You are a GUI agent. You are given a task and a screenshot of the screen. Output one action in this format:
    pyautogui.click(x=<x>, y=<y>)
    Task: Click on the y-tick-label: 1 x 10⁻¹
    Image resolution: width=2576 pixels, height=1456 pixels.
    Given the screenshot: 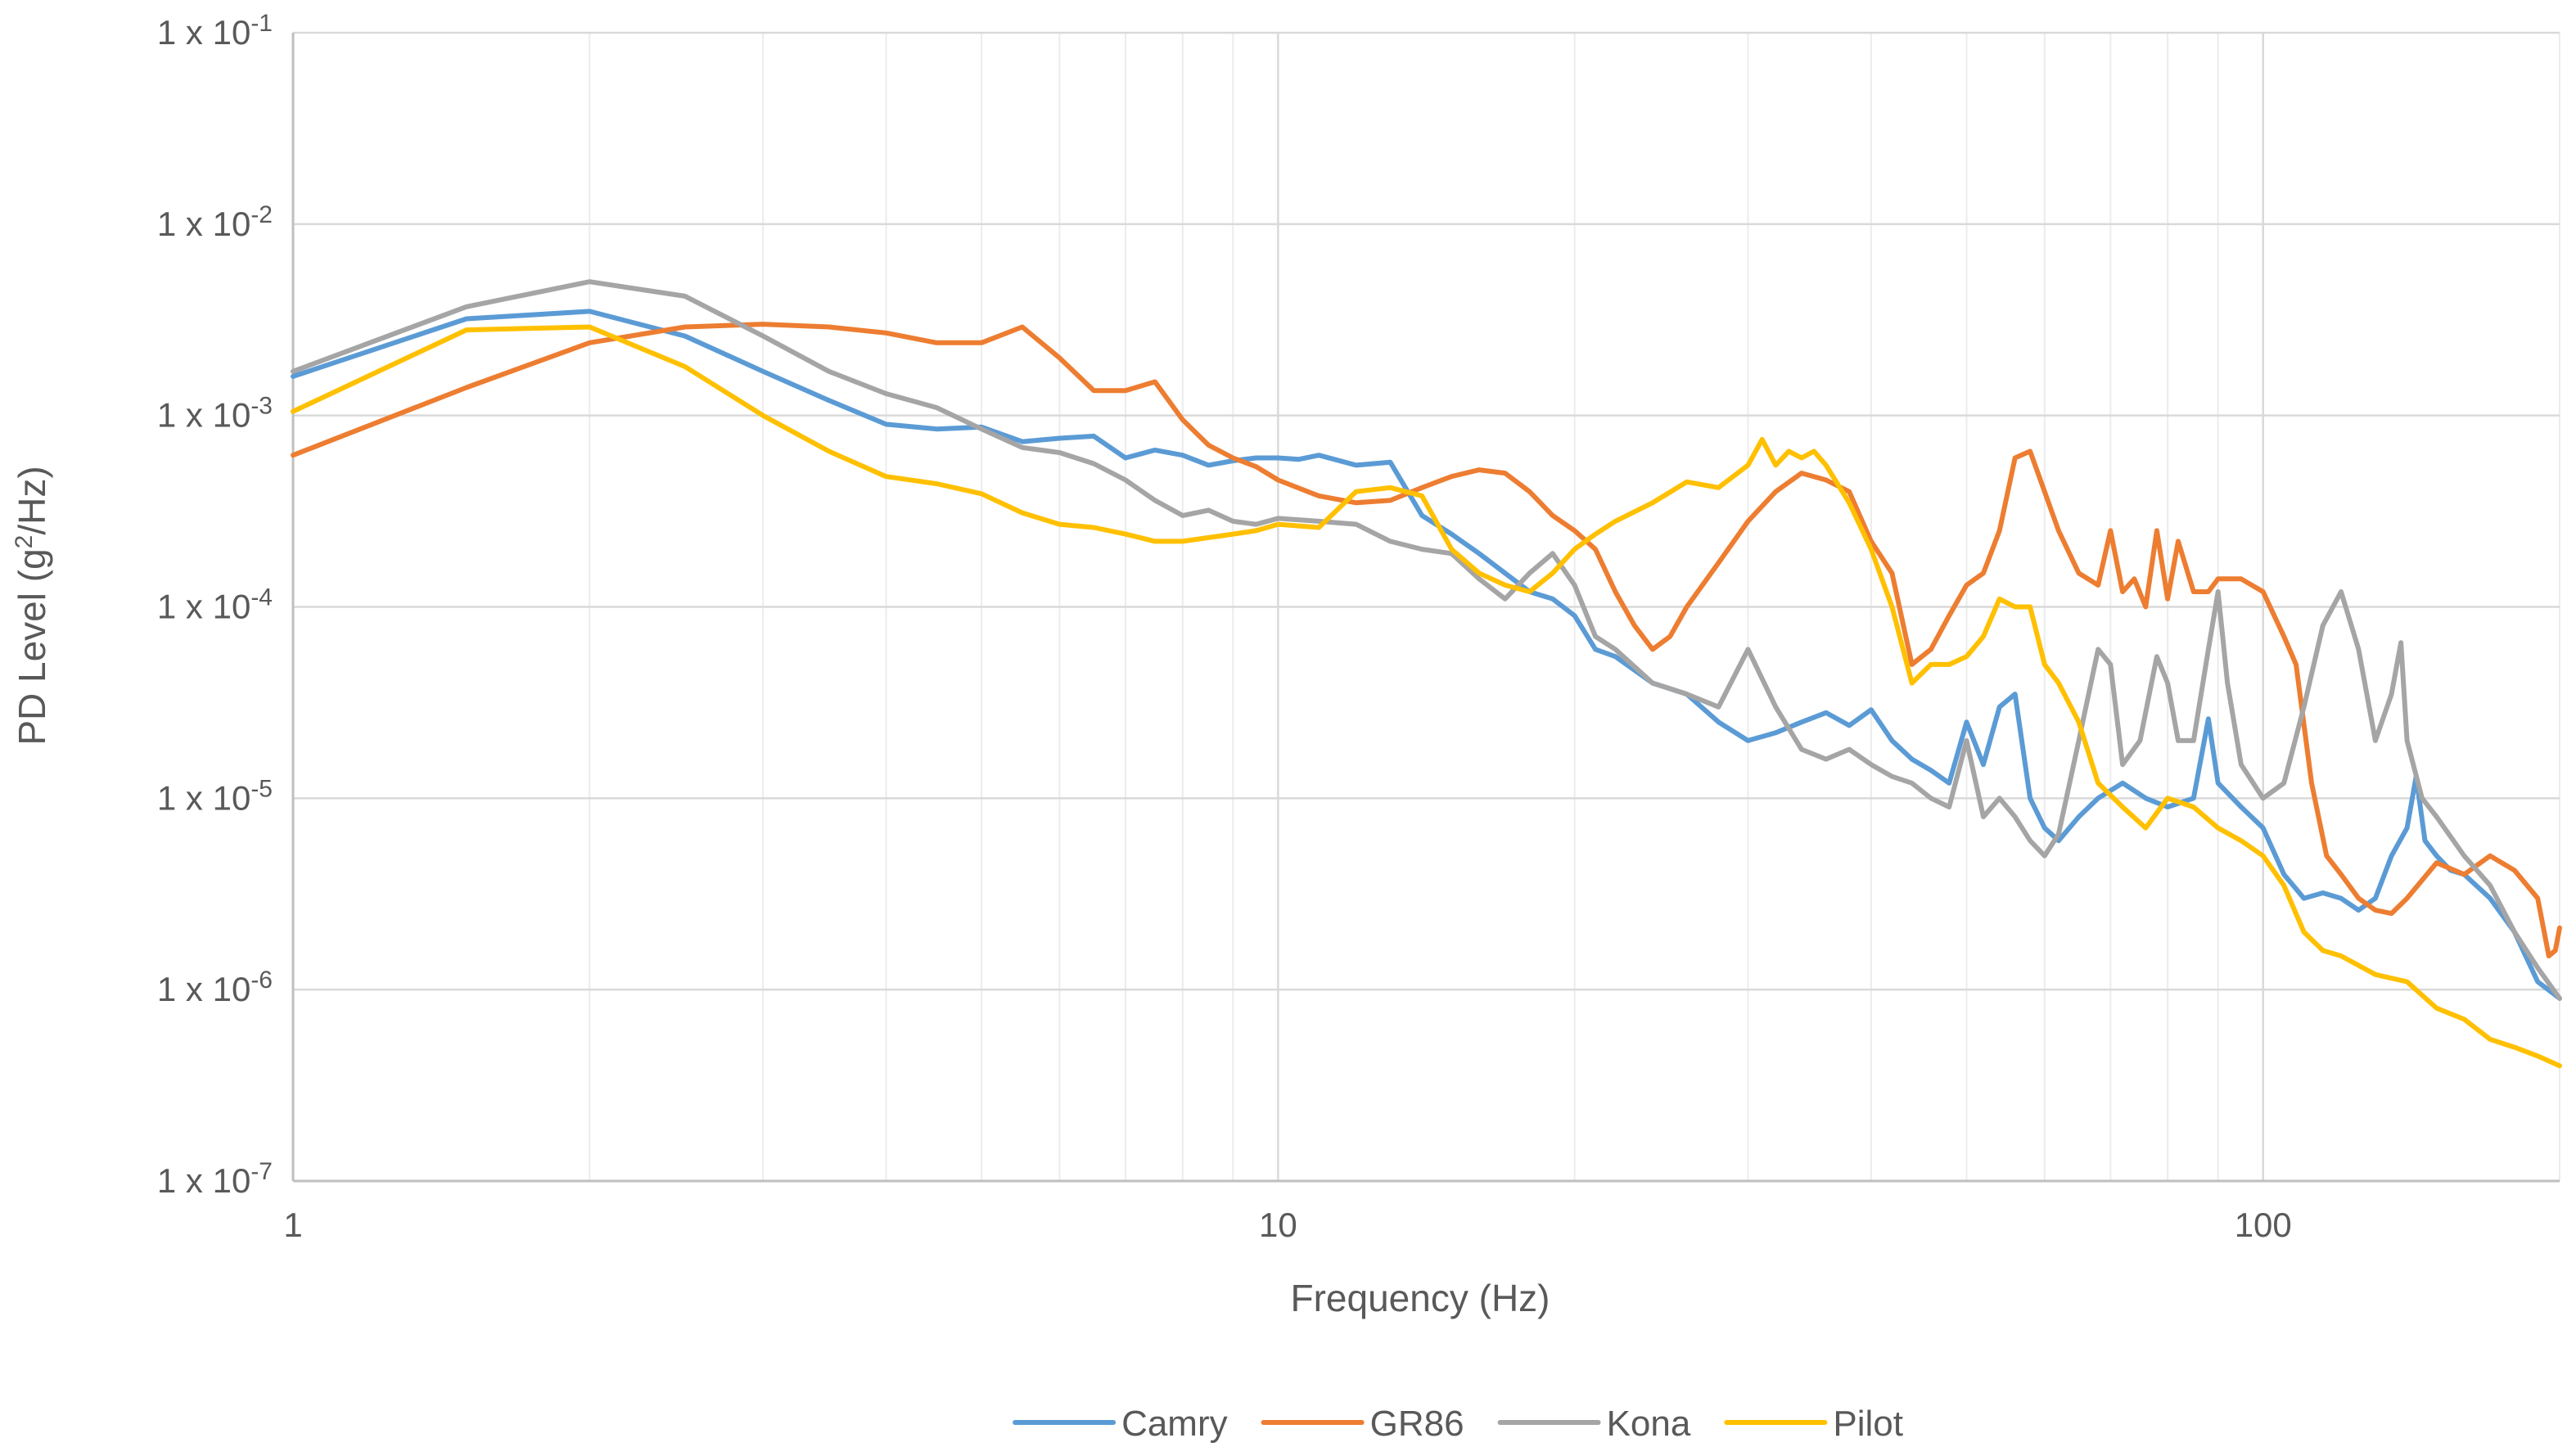 What is the action you would take?
    pyautogui.click(x=215, y=31)
    